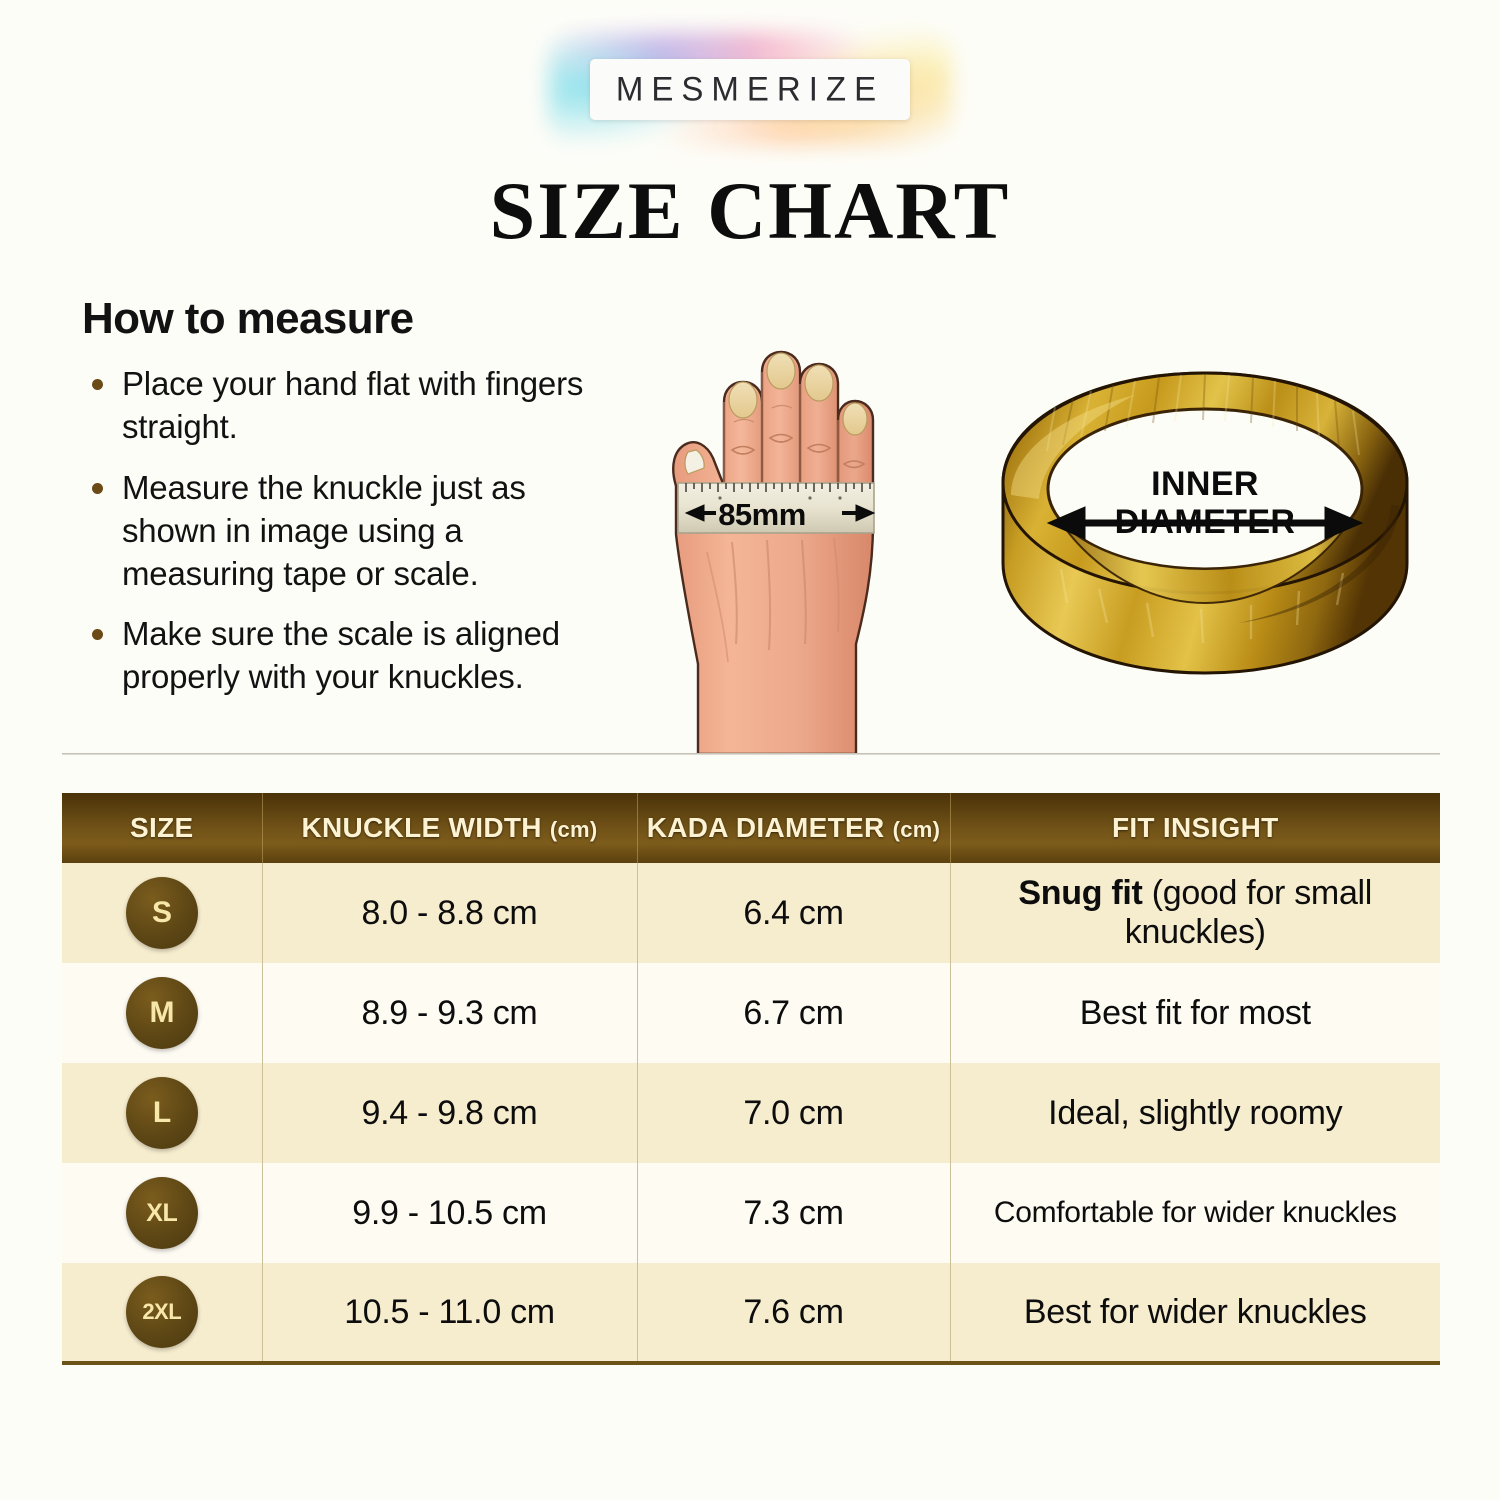 The height and width of the screenshot is (1500, 1500). Describe the element at coordinates (794, 1213) in the screenshot. I see `kada-diameter-cell: 7.3 cm` at that location.